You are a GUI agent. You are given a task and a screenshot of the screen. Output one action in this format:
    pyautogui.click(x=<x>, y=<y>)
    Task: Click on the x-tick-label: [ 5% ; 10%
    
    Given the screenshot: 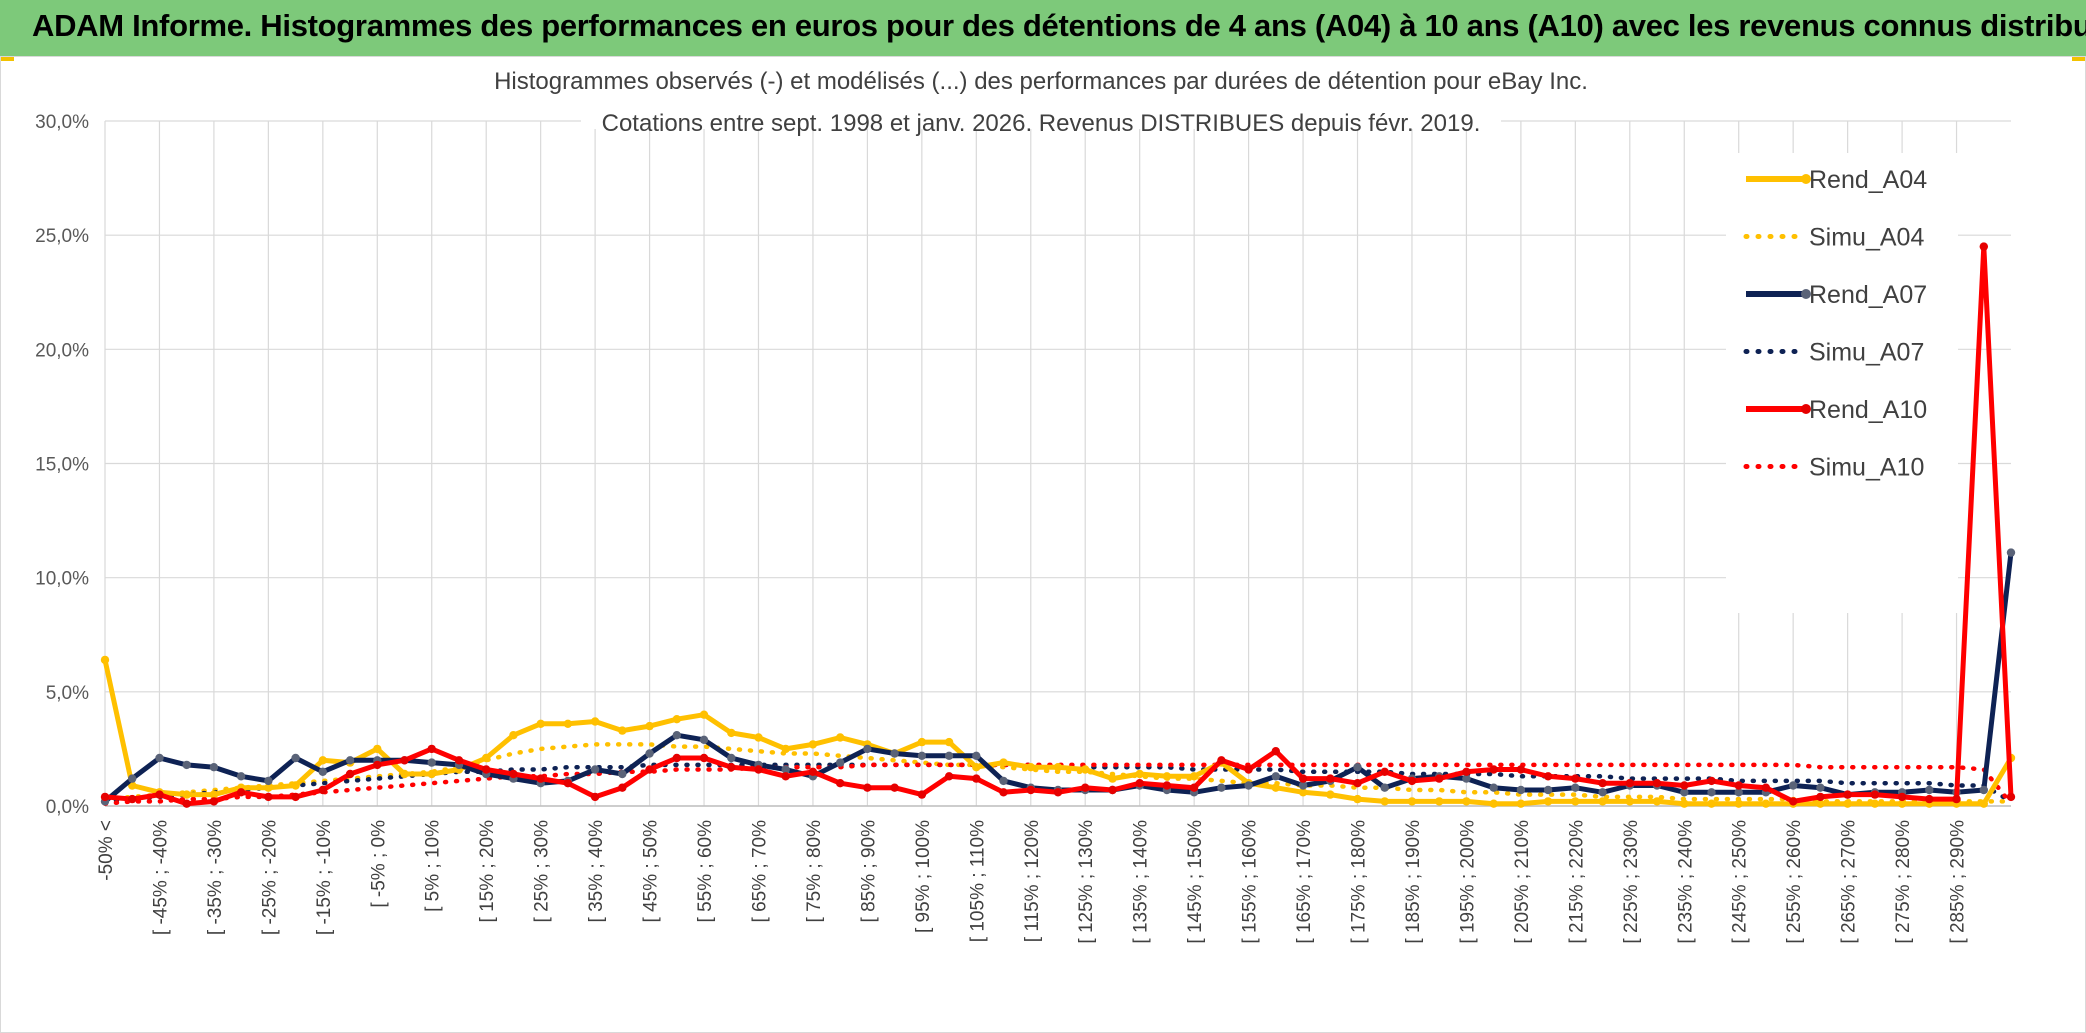 What is the action you would take?
    pyautogui.click(x=433, y=866)
    